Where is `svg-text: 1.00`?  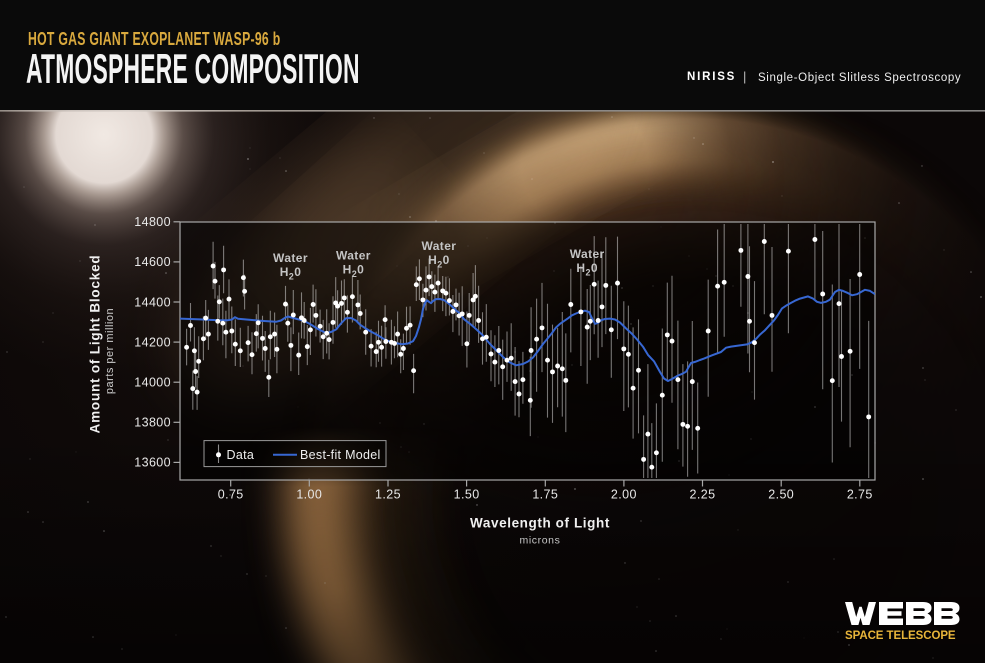
svg-text: 1.00 is located at coordinates (309, 495).